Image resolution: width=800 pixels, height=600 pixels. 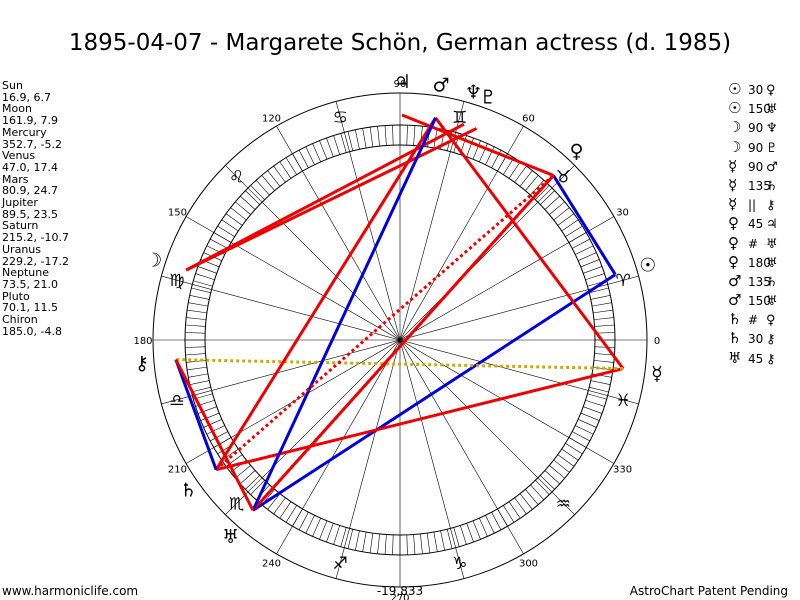 I want to click on aspect-row: ☿ 135♄, so click(x=764, y=185).